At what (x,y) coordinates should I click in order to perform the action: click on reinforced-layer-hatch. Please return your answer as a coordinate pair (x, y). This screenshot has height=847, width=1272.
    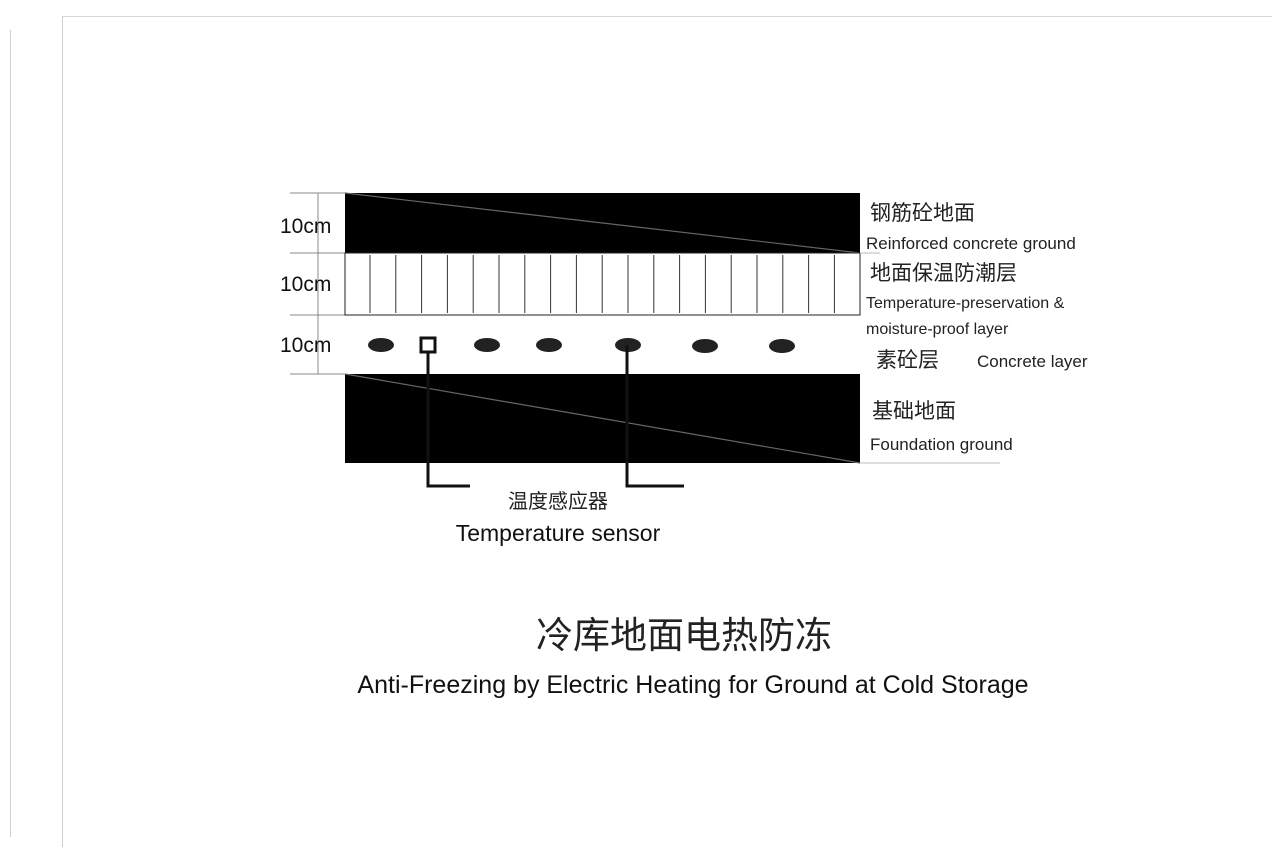
    Looking at the image, I should click on (602, 223).